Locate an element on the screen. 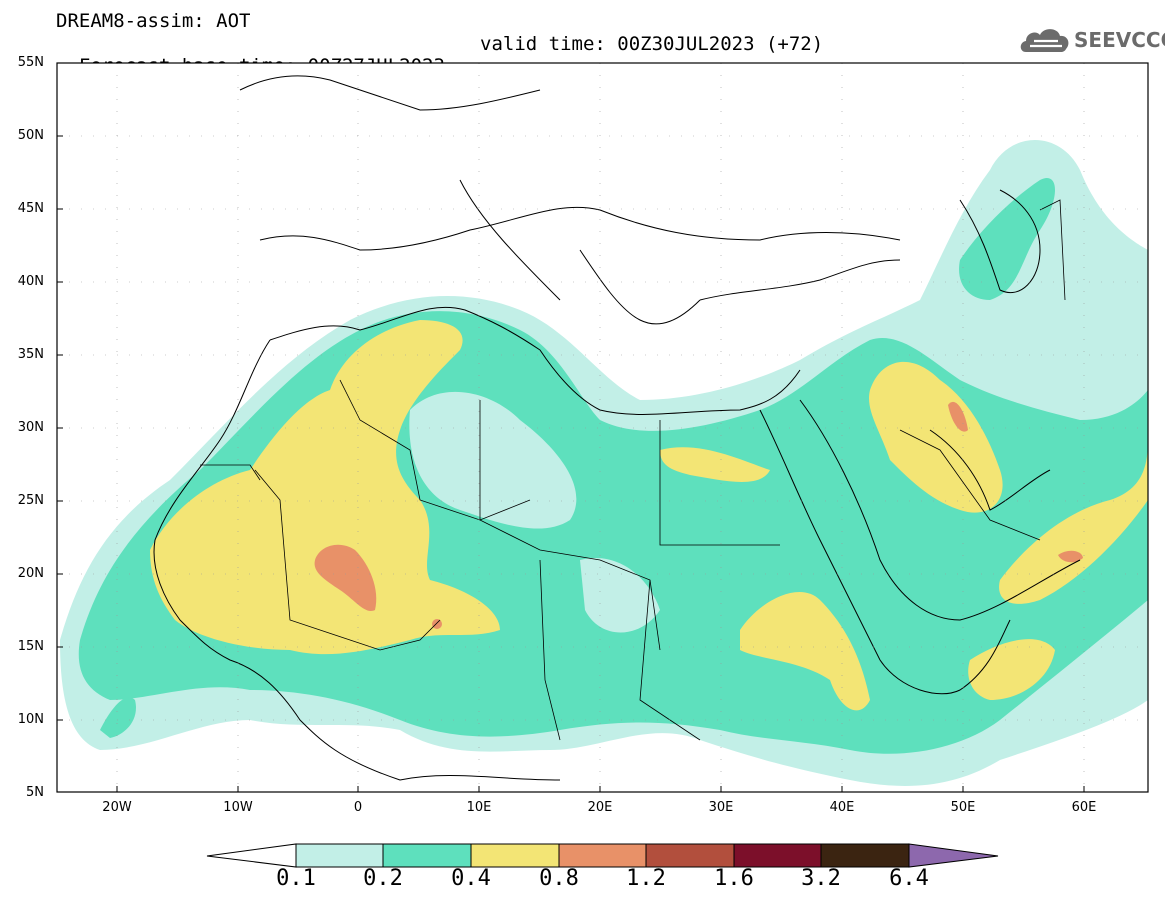  lat-label: 30N is located at coordinates (30, 427).